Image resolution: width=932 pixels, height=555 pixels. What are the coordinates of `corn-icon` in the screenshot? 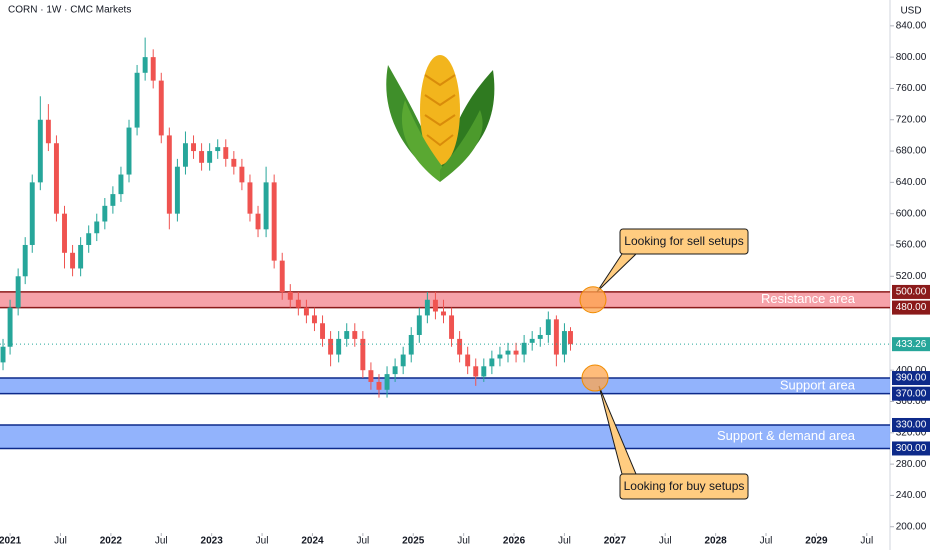 It's located at (440, 118).